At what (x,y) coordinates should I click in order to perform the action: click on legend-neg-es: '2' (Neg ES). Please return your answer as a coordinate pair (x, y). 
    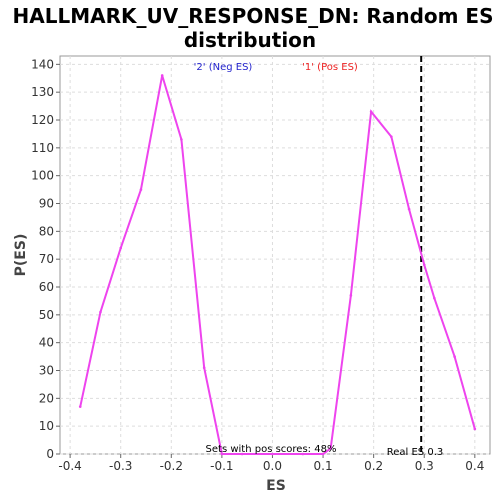
    Looking at the image, I should click on (223, 67).